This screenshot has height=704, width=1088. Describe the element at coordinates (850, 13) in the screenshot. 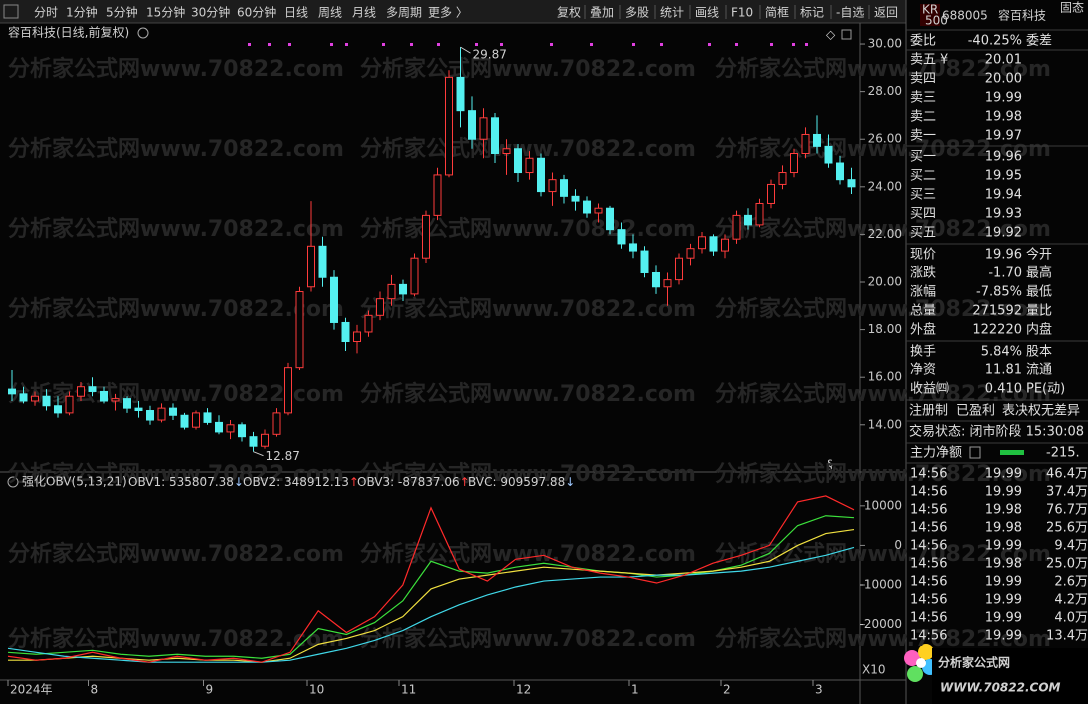

I see `tool-button: -自选` at that location.